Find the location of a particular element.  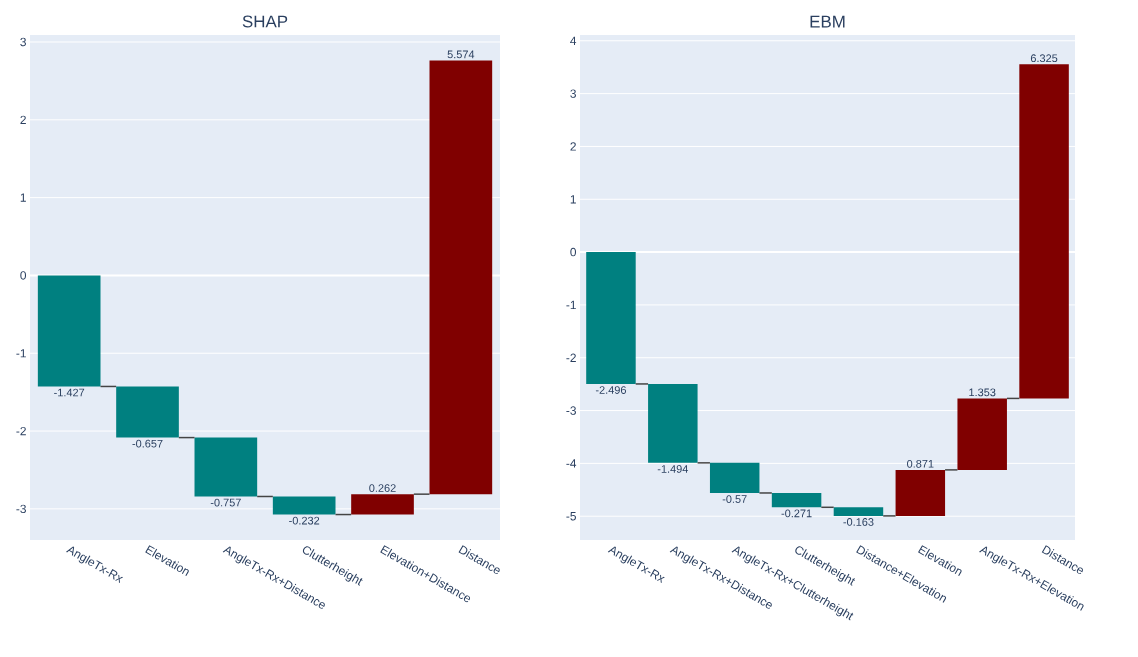

data-label: -0.657 is located at coordinates (147, 443).